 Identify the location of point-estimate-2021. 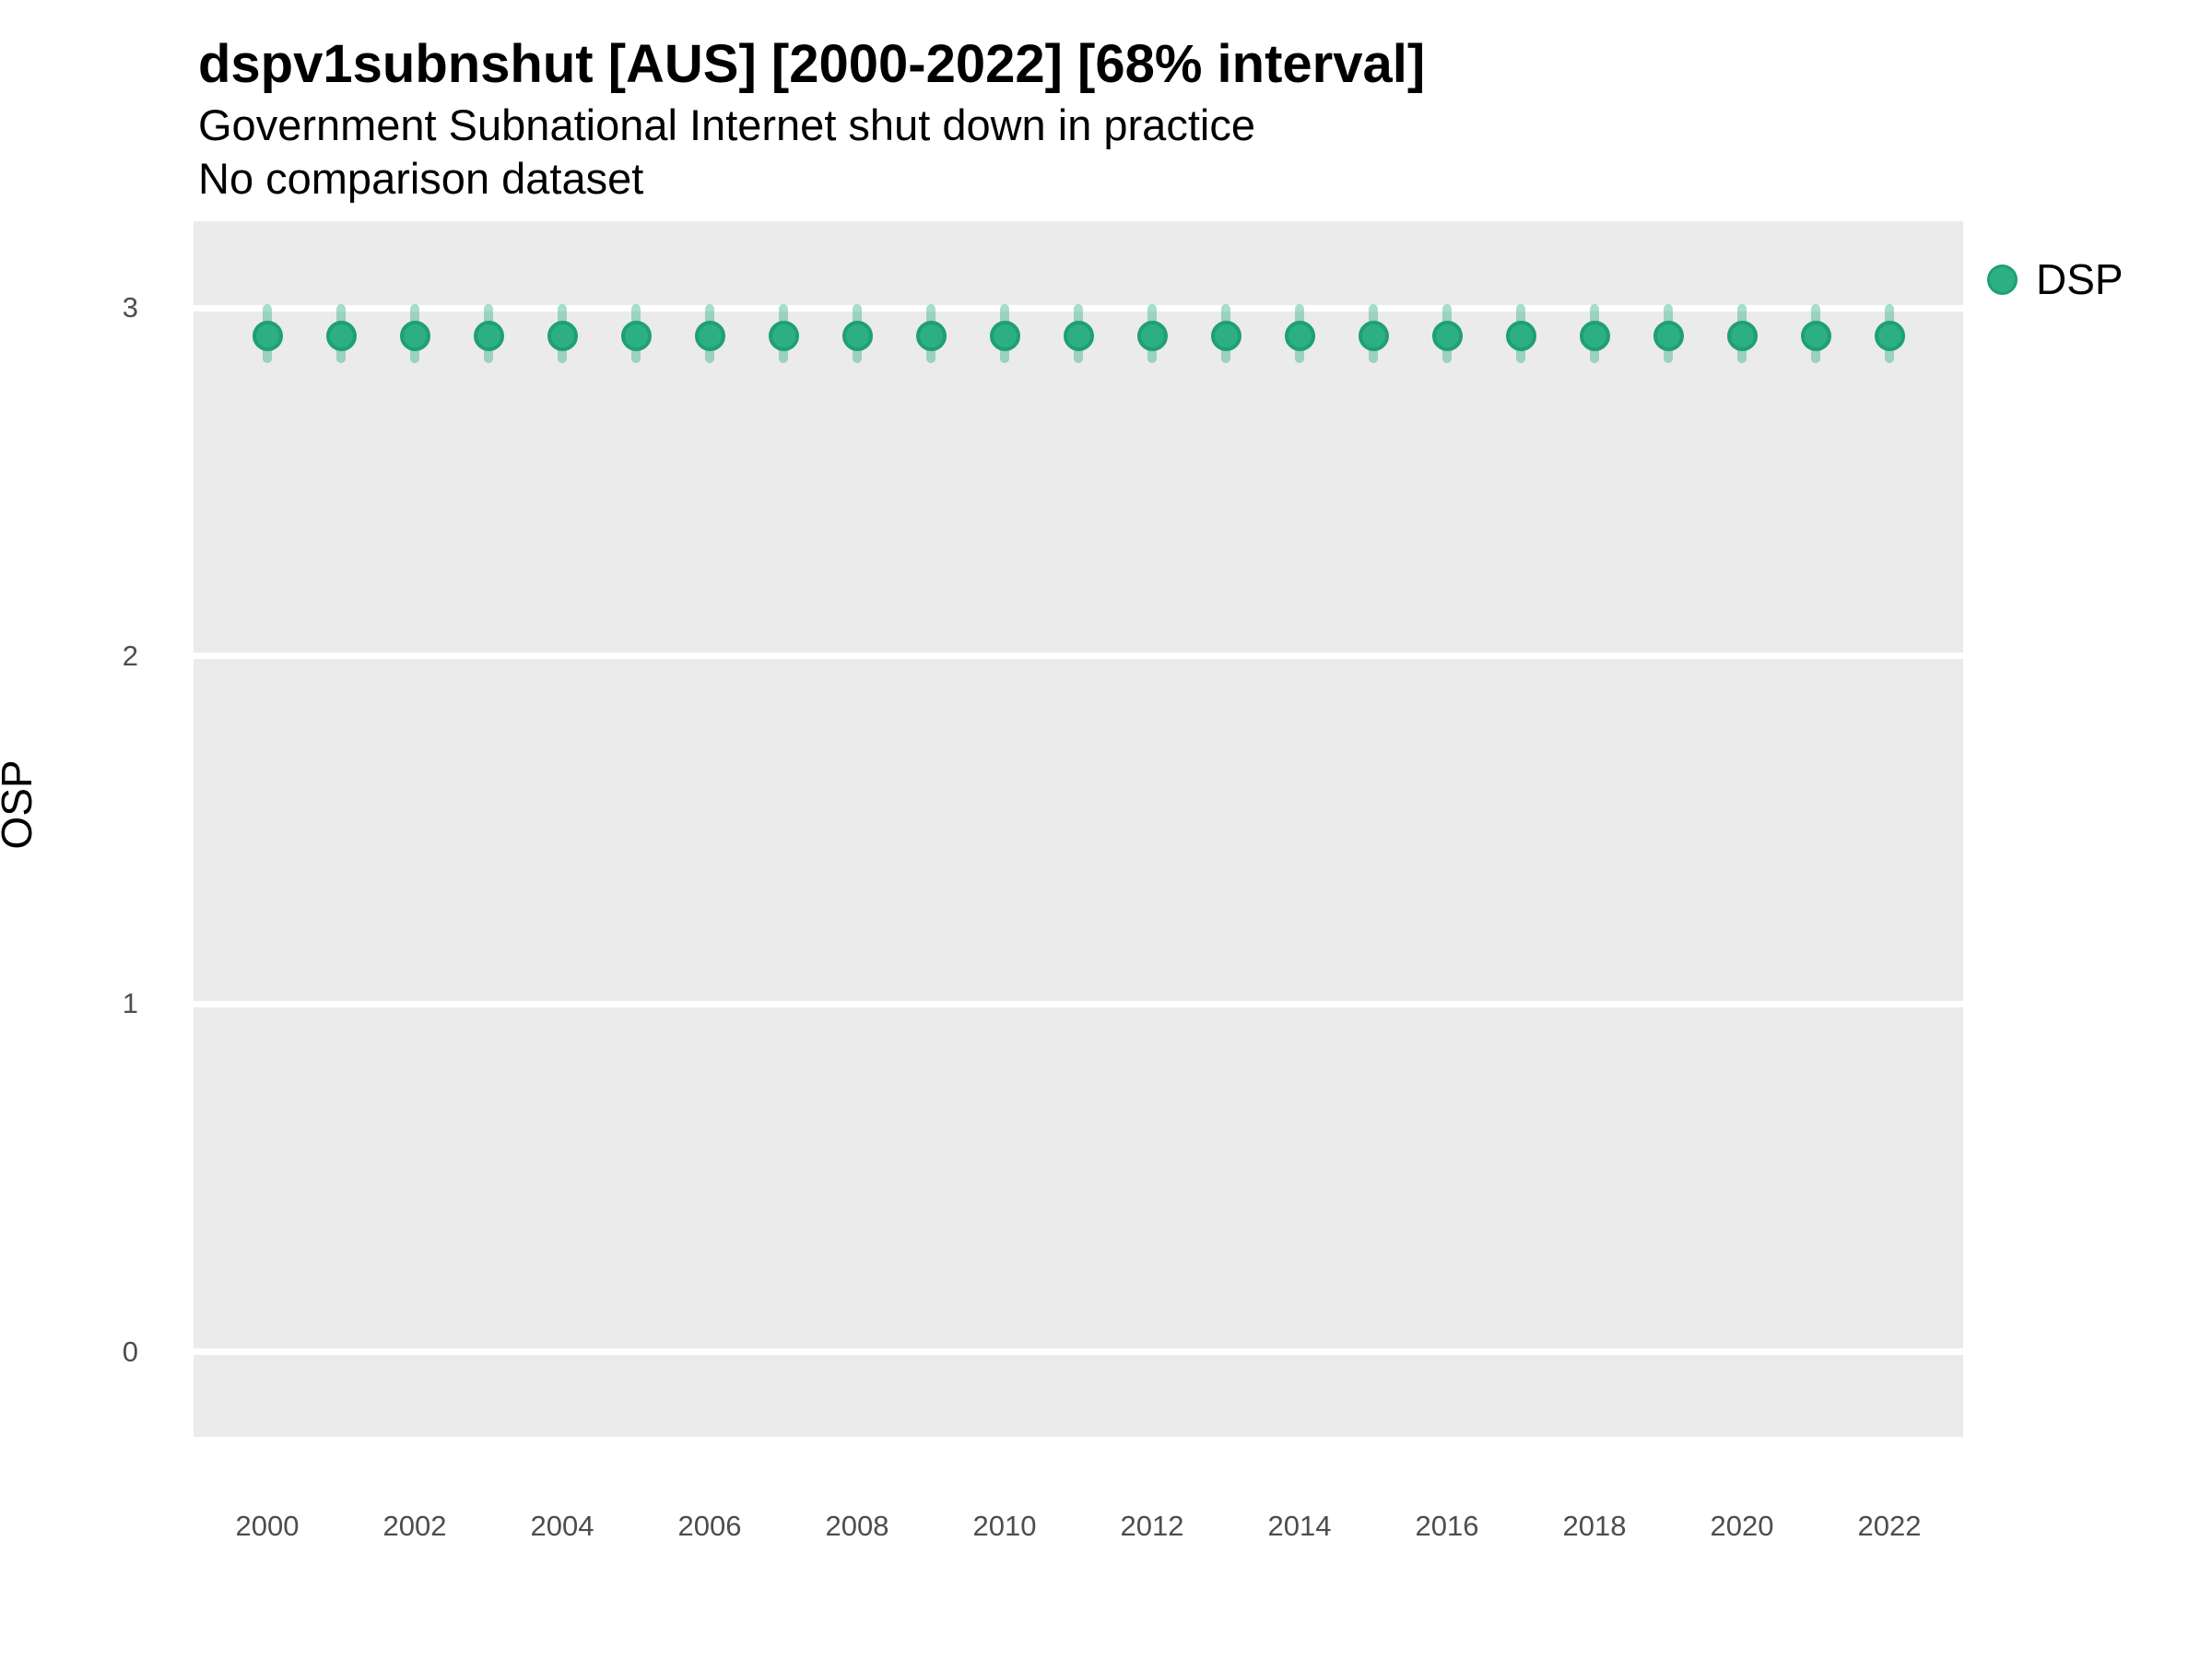
(1815, 335).